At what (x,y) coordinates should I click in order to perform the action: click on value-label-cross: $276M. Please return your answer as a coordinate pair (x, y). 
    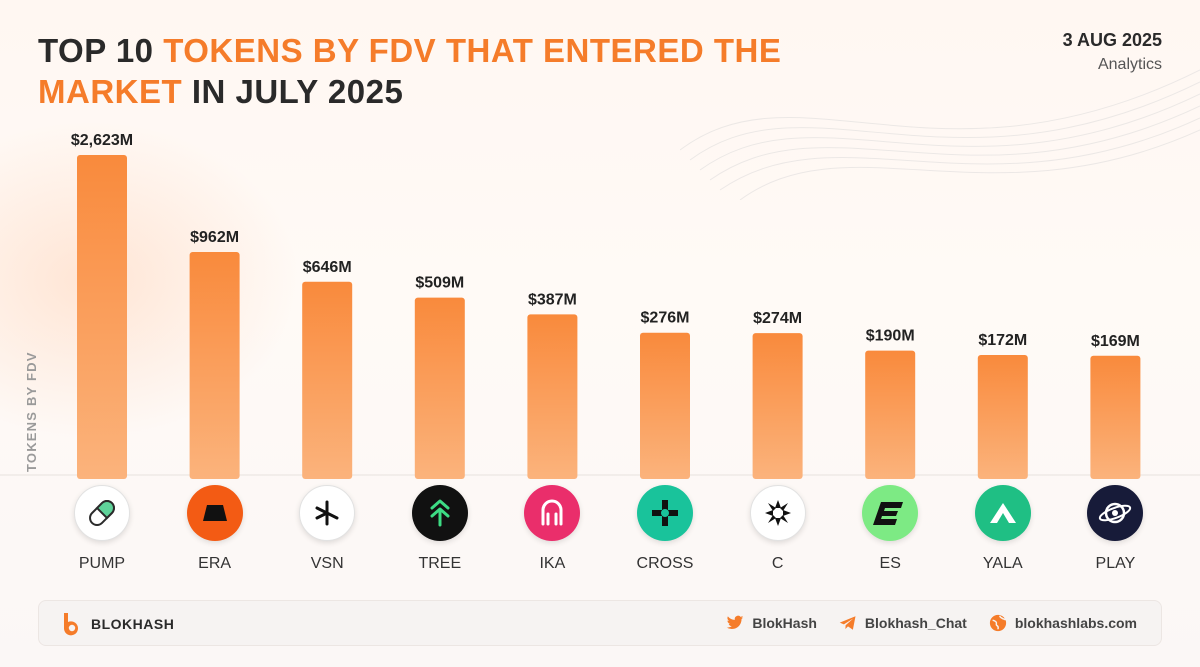
    Looking at the image, I should click on (665, 318).